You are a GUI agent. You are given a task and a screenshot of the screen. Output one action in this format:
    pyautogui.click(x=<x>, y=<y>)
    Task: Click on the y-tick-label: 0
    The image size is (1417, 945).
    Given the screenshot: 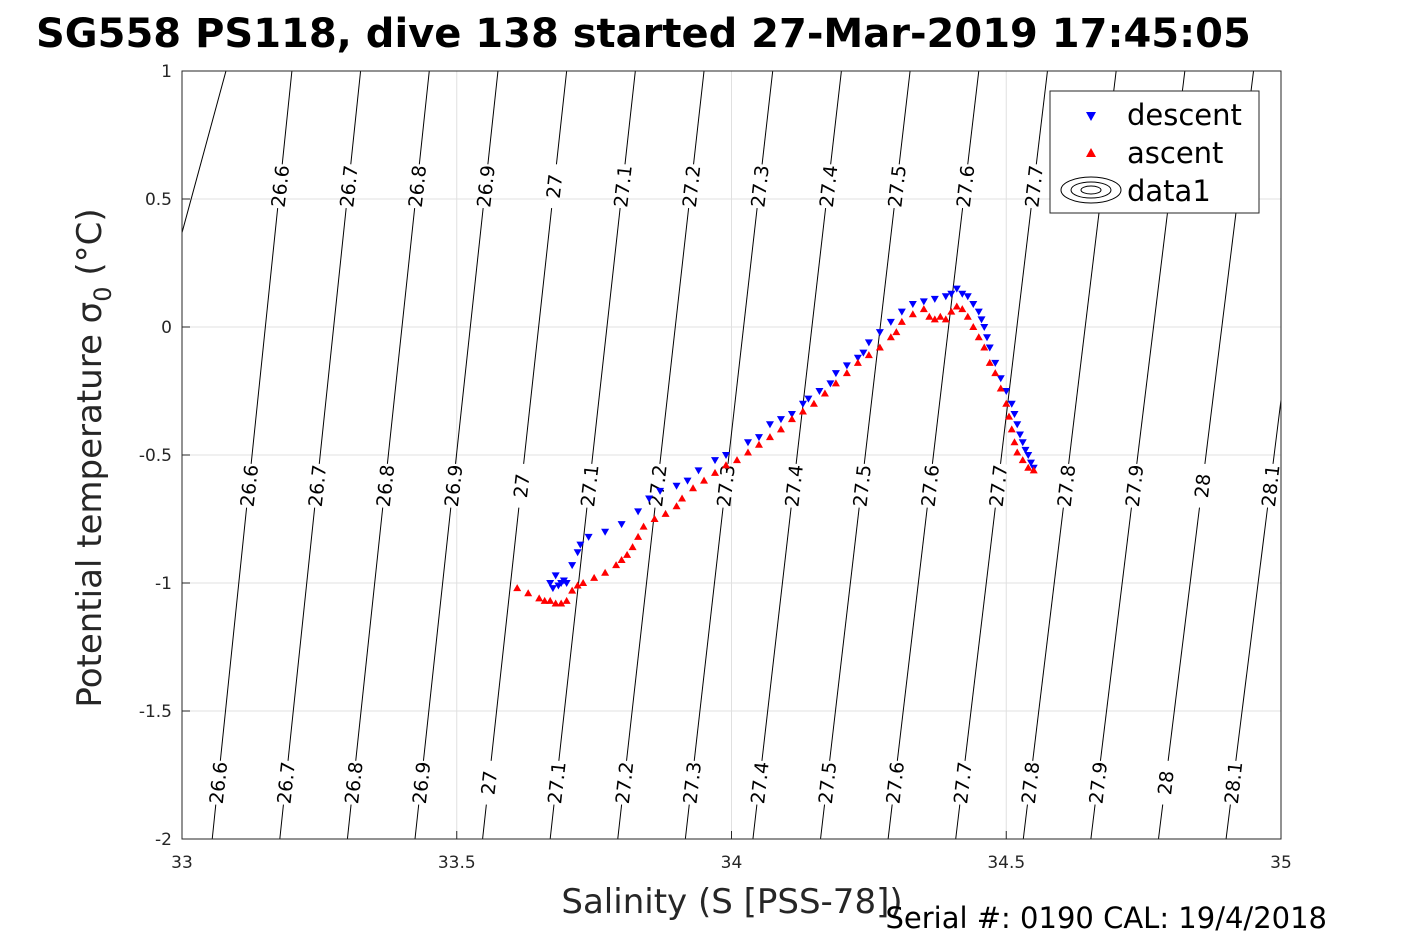 What is the action you would take?
    pyautogui.click(x=166, y=328)
    